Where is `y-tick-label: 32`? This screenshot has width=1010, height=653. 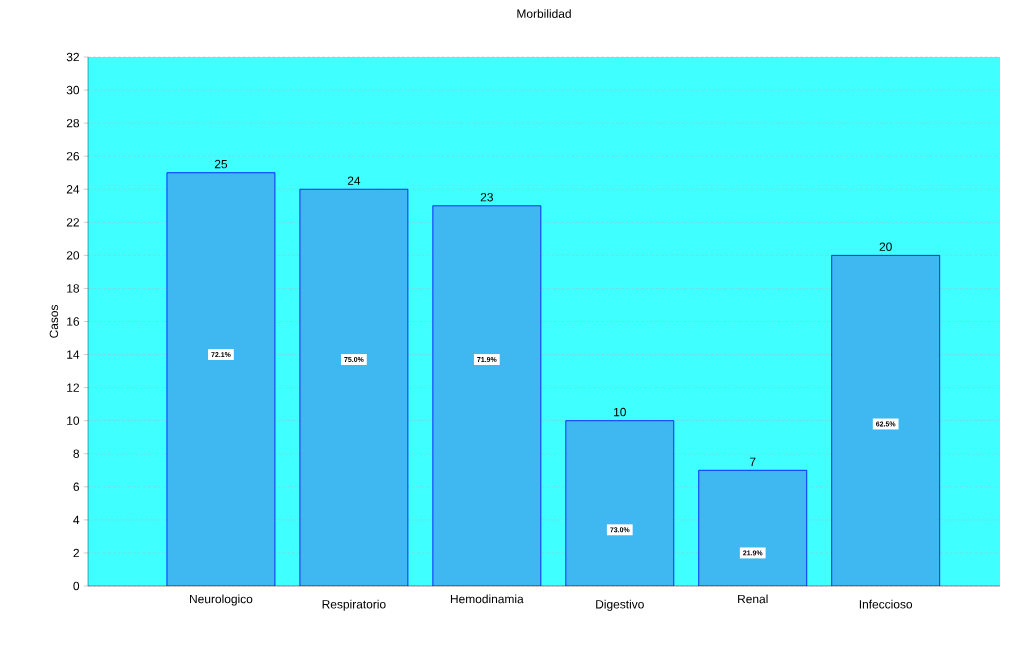
y-tick-label: 32 is located at coordinates (72, 57).